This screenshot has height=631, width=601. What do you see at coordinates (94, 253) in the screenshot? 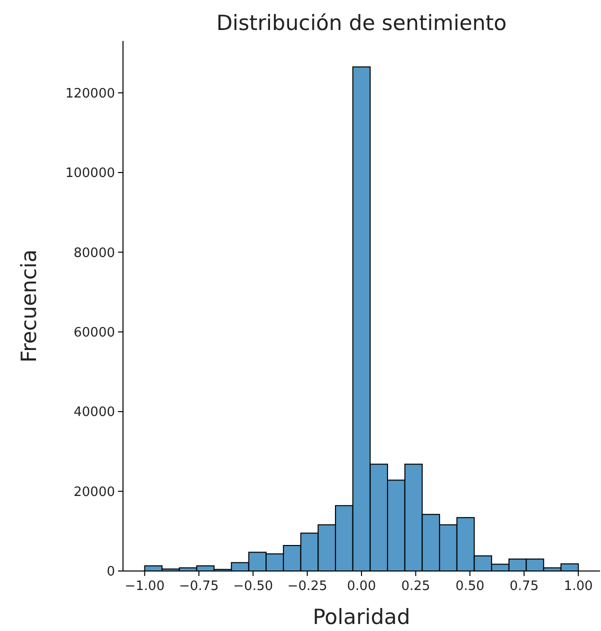
I see `y-tick-label: 80000` at bounding box center [94, 253].